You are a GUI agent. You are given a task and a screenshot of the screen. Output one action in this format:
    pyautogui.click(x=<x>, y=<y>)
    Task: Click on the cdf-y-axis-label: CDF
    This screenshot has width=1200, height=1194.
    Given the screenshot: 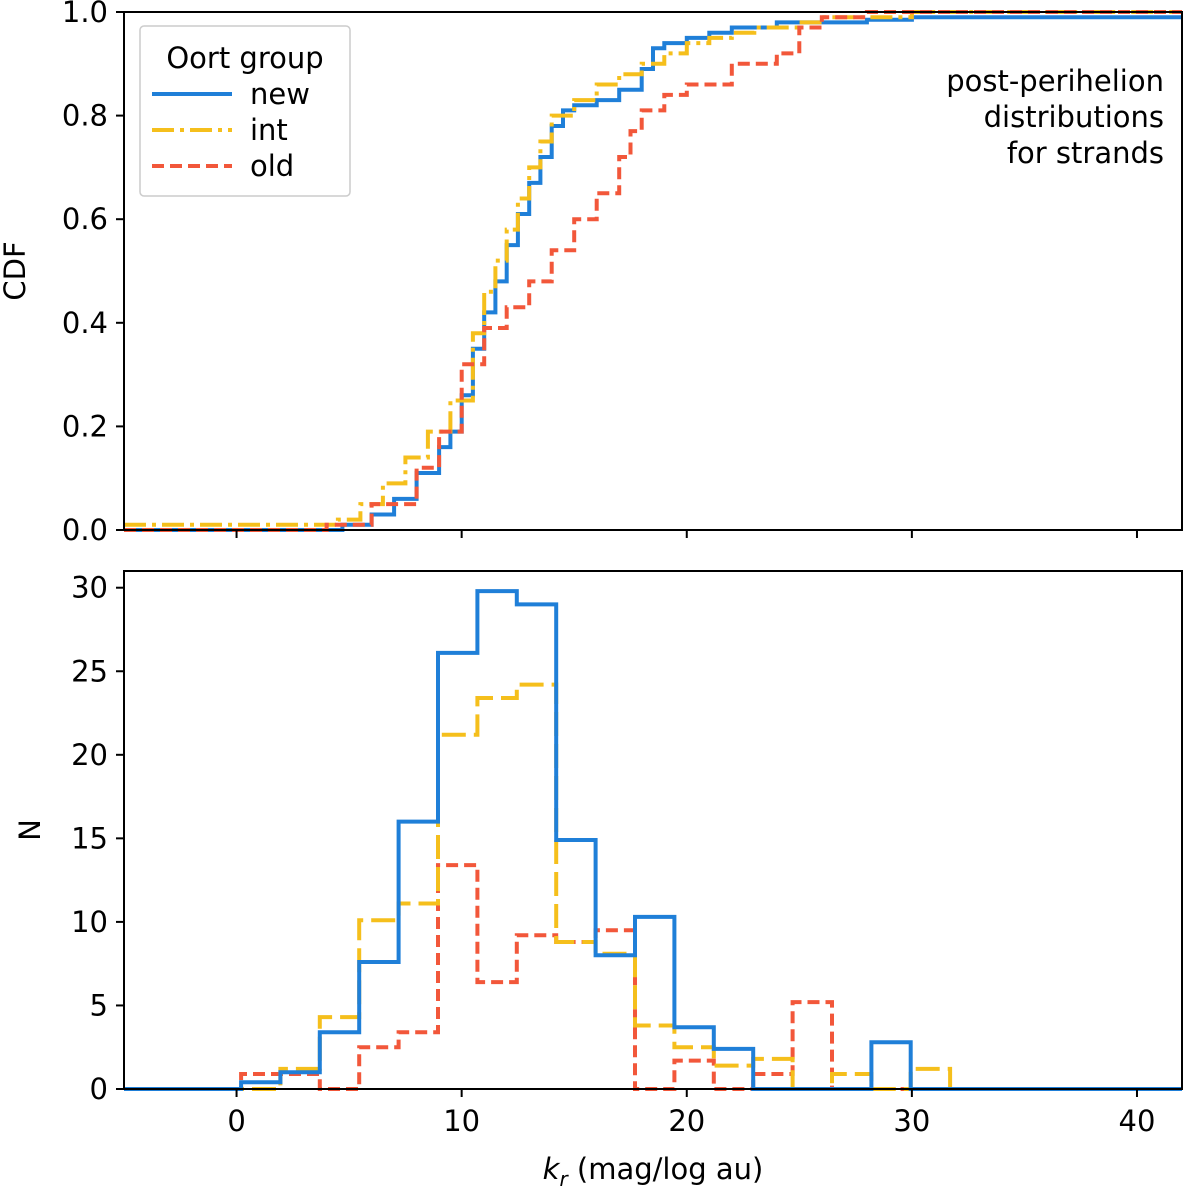 What is the action you would take?
    pyautogui.click(x=16, y=270)
    